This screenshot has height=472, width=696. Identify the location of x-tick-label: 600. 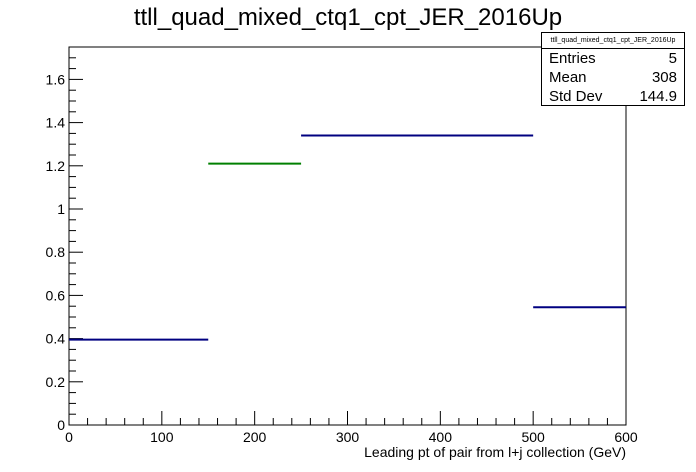
(626, 437).